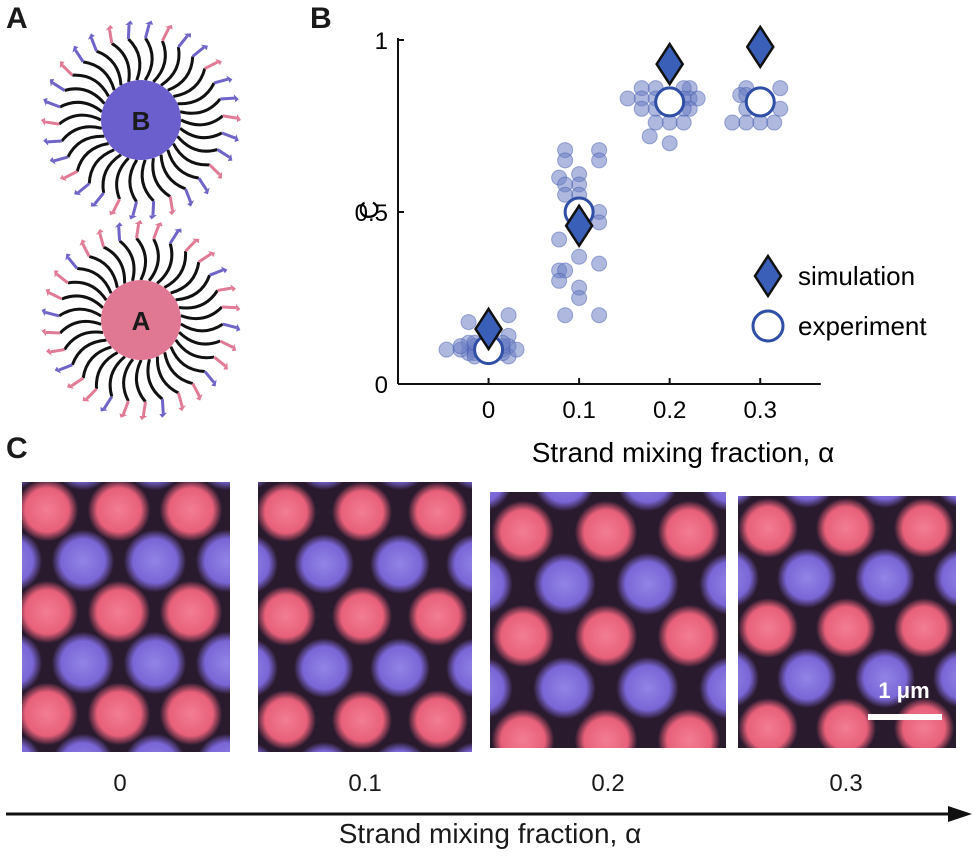 This screenshot has height=859, width=980. Describe the element at coordinates (321, 18) in the screenshot. I see `panel-b-letter: B` at that location.